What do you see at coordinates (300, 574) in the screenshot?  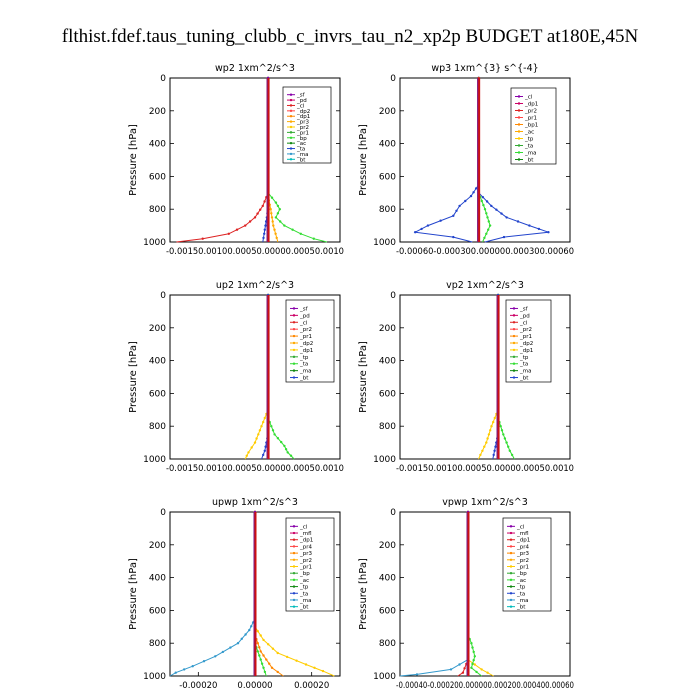 I see `legend-item: _bp` at bounding box center [300, 574].